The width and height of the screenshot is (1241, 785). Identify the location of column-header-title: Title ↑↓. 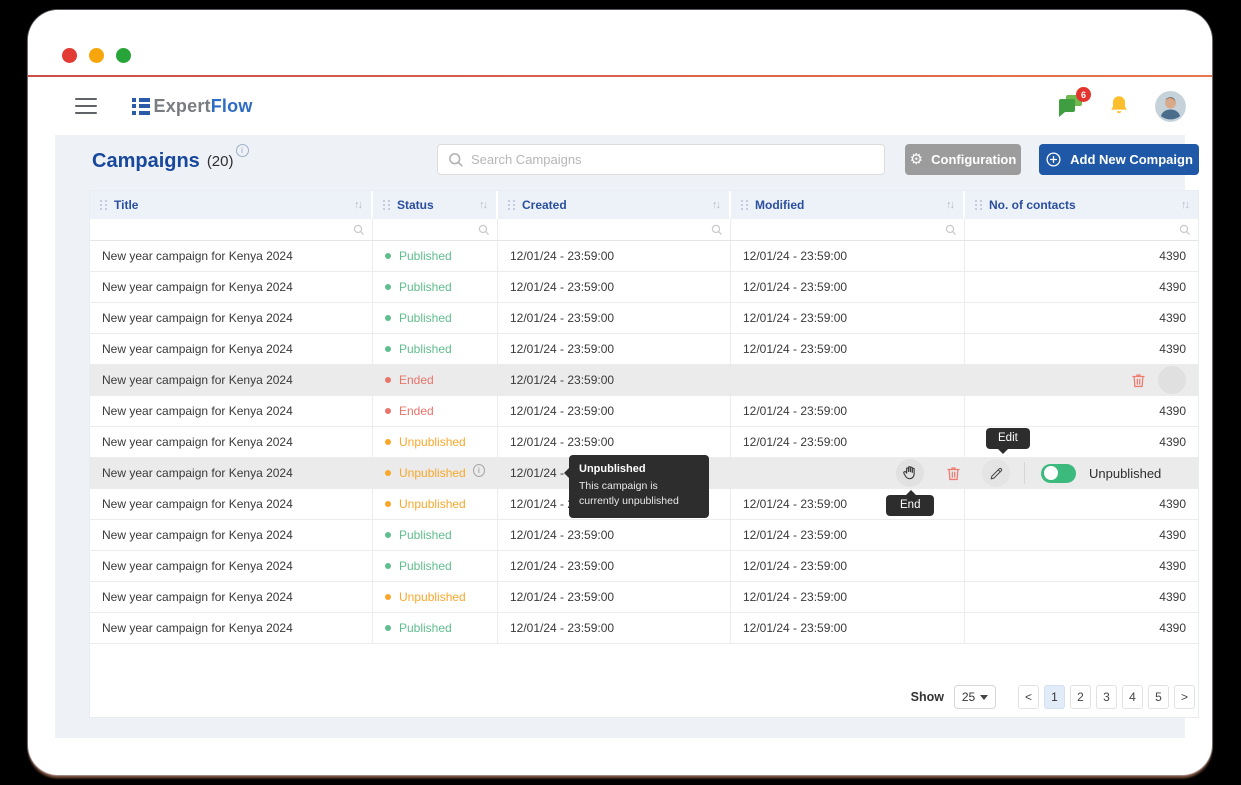
(231, 205).